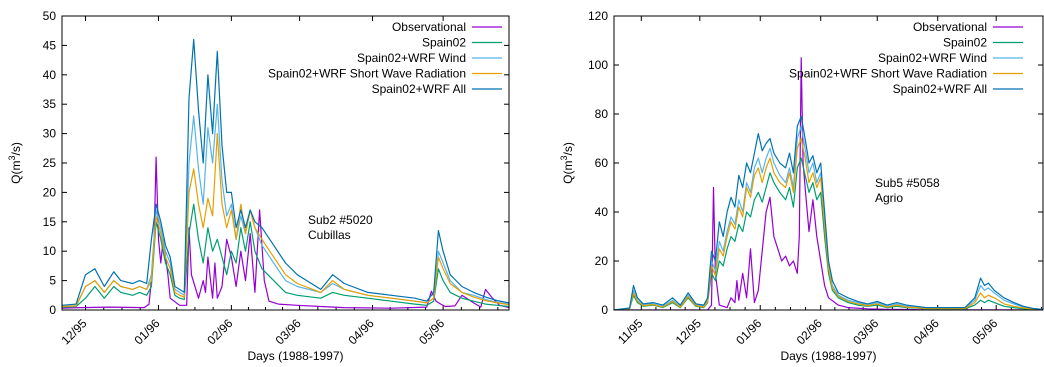 The width and height of the screenshot is (1044, 367). Describe the element at coordinates (889, 198) in the screenshot. I see `annotation-text: Agrio` at that location.